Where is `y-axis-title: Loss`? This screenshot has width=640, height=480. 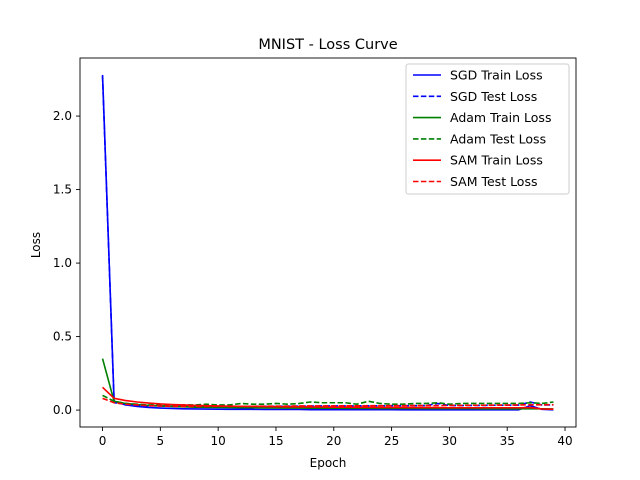
y-axis-title: Loss is located at coordinates (36, 245).